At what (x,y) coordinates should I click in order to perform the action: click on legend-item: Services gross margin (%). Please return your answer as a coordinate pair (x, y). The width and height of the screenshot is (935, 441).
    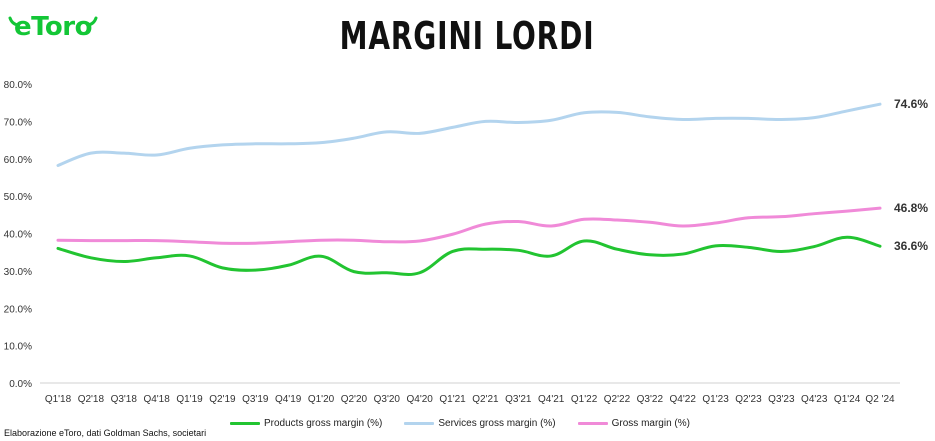
    Looking at the image, I should click on (480, 423).